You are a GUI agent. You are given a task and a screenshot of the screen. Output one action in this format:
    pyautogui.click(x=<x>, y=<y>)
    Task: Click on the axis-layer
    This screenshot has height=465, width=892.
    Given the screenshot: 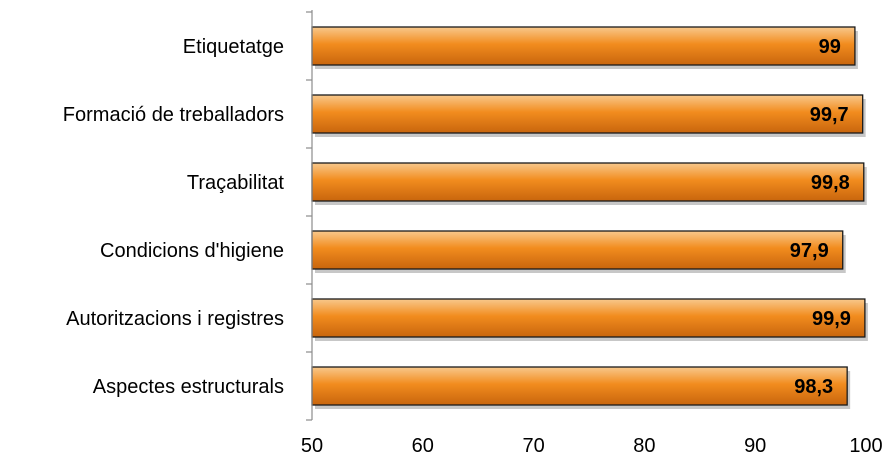 What is the action you would take?
    pyautogui.click(x=309, y=215)
    